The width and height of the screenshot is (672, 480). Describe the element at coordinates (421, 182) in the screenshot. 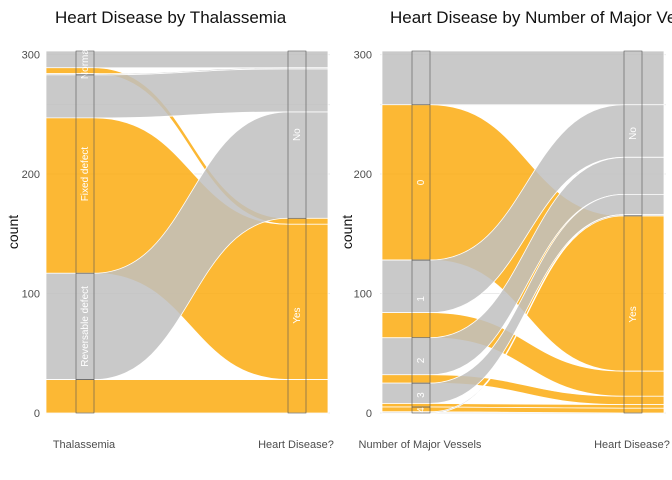

I see `stratum-label: 0` at that location.